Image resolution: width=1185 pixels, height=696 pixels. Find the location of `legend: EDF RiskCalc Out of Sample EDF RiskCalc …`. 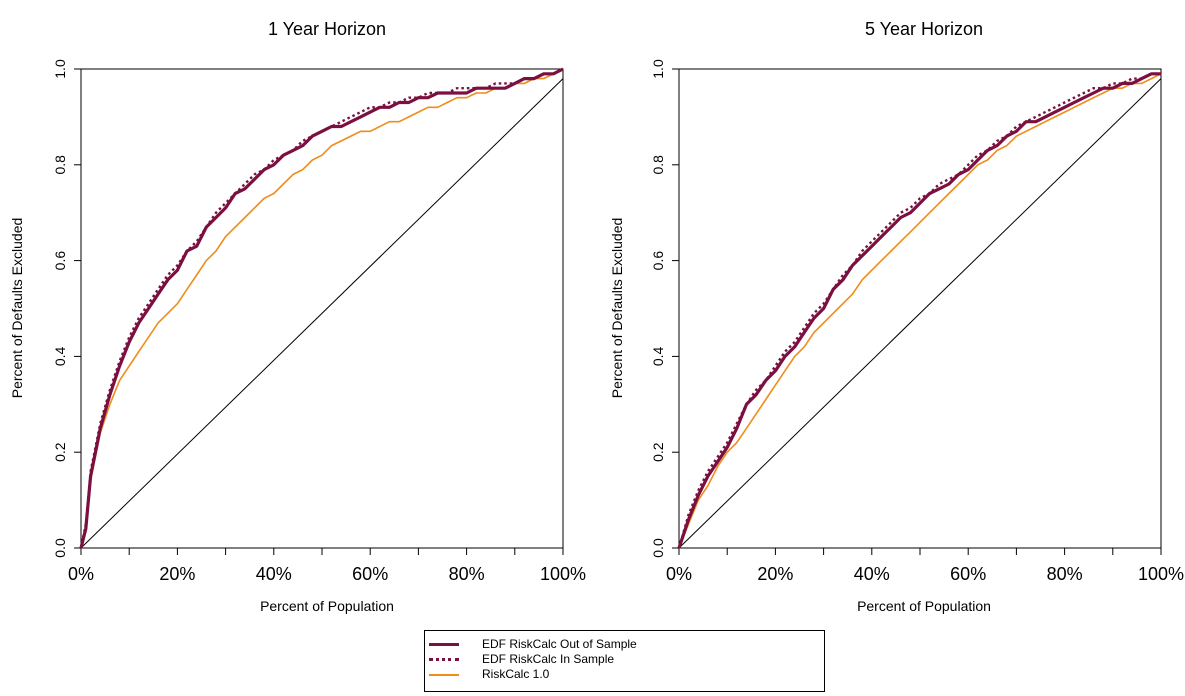

legend: EDF RiskCalc Out of Sample EDF RiskCalc … is located at coordinates (624, 661).